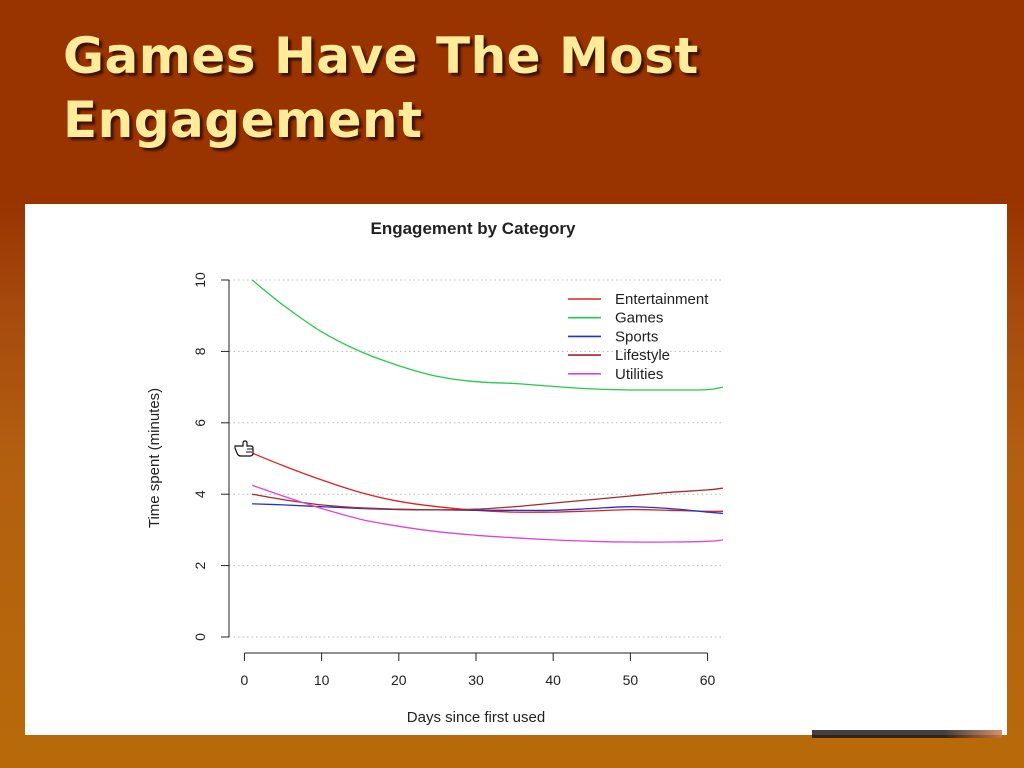 The width and height of the screenshot is (1024, 768). I want to click on x-tick-label: 10, so click(322, 680).